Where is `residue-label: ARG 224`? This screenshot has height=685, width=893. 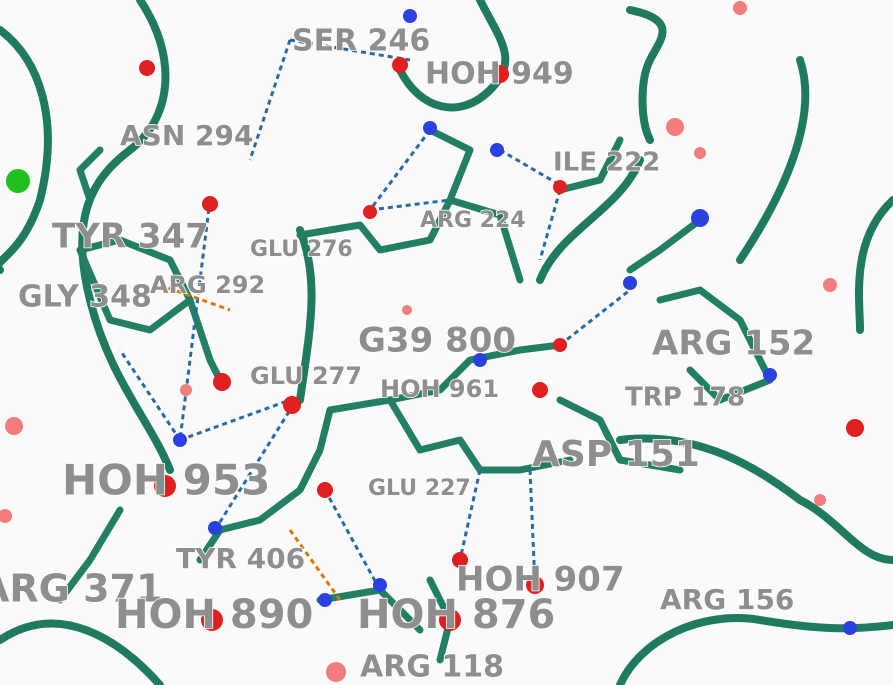
residue-label: ARG 224 is located at coordinates (473, 220).